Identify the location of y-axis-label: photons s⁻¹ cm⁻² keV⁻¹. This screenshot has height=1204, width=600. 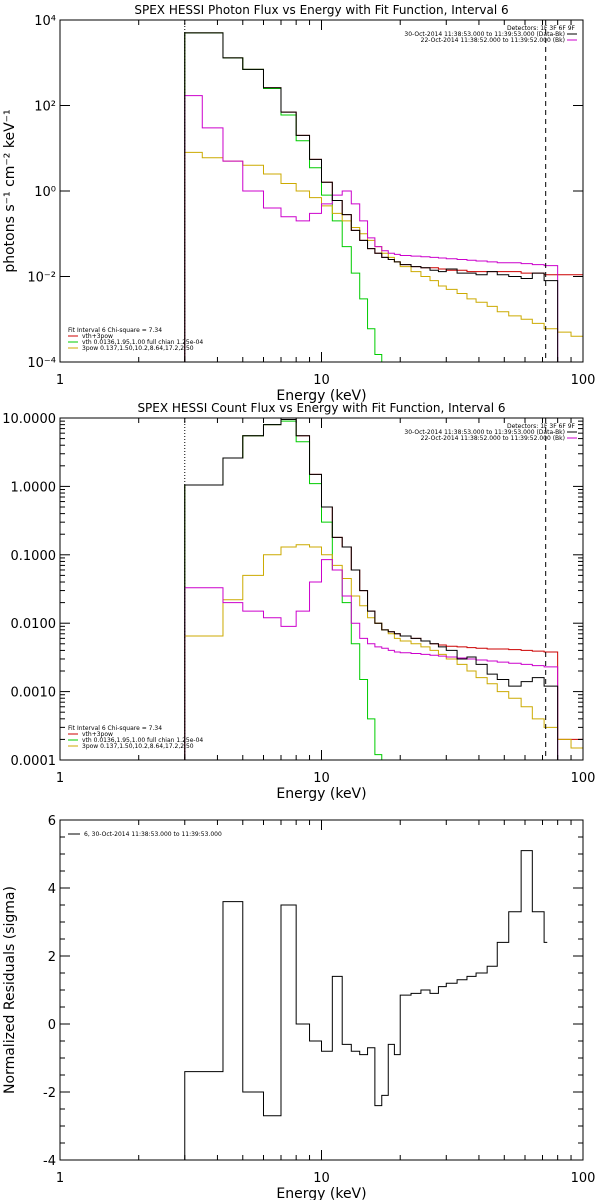
(10, 190).